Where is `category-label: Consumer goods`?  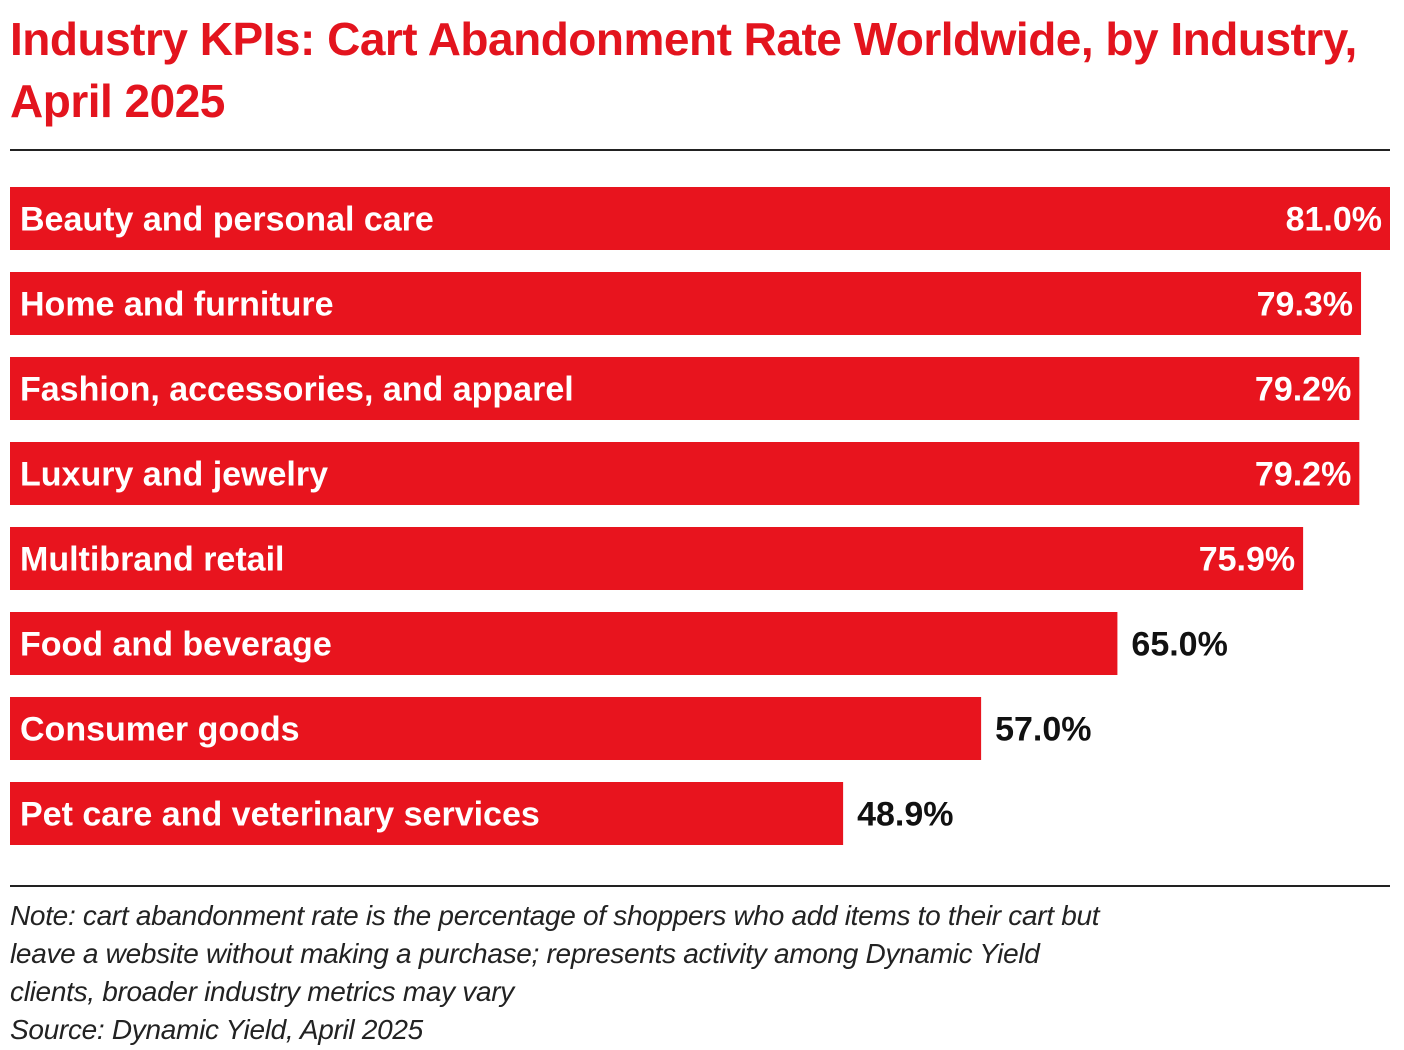
category-label: Consumer goods is located at coordinates (160, 730).